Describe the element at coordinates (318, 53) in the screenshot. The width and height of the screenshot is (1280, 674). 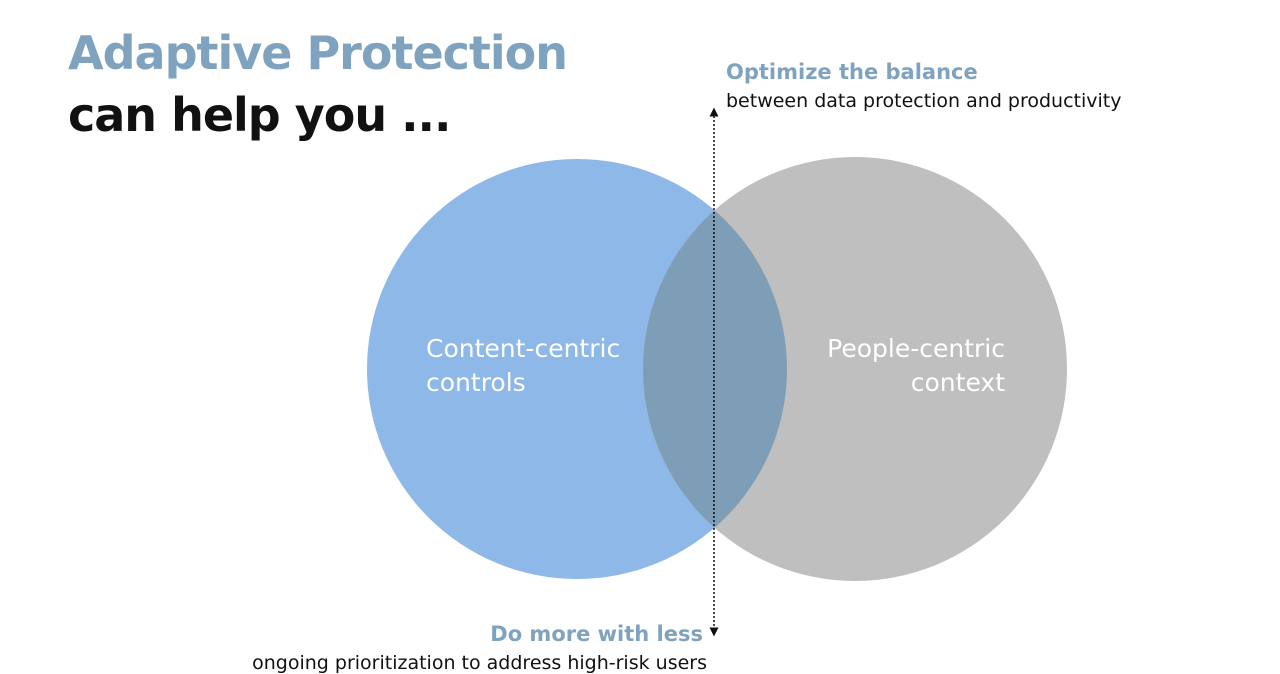
I see `title-line-1: Adaptive Protection` at that location.